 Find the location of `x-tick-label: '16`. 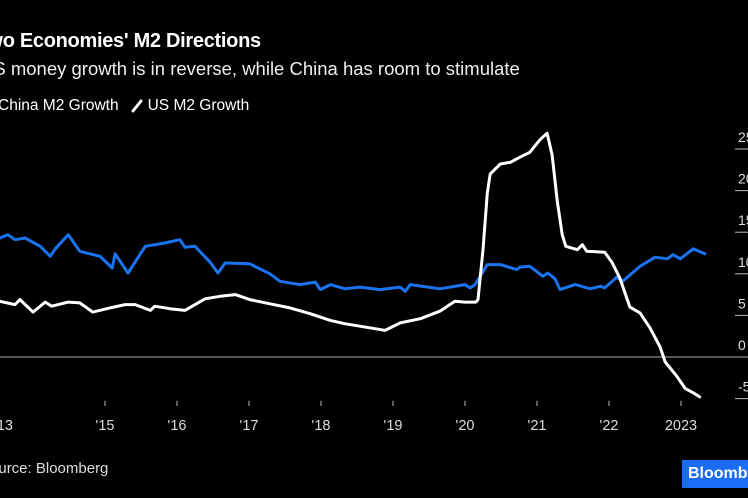

x-tick-label: '16 is located at coordinates (177, 426).